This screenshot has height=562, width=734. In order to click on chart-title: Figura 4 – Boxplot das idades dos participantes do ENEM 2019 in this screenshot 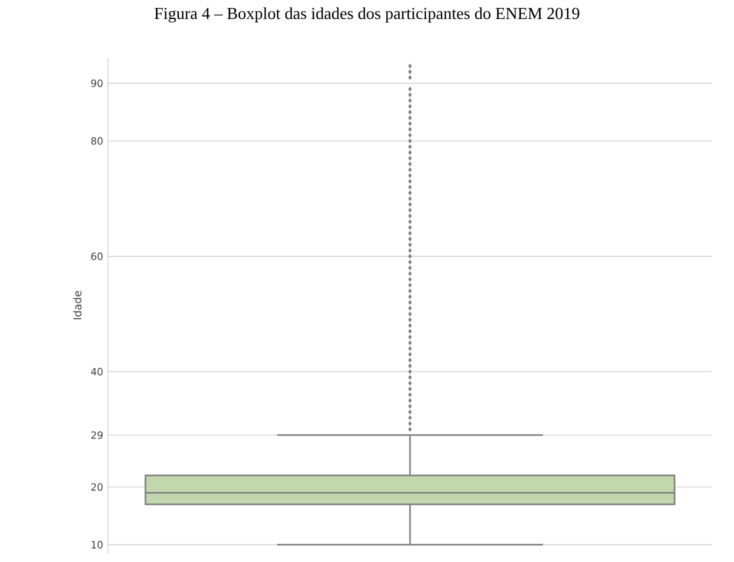, I will do `click(367, 15)`.